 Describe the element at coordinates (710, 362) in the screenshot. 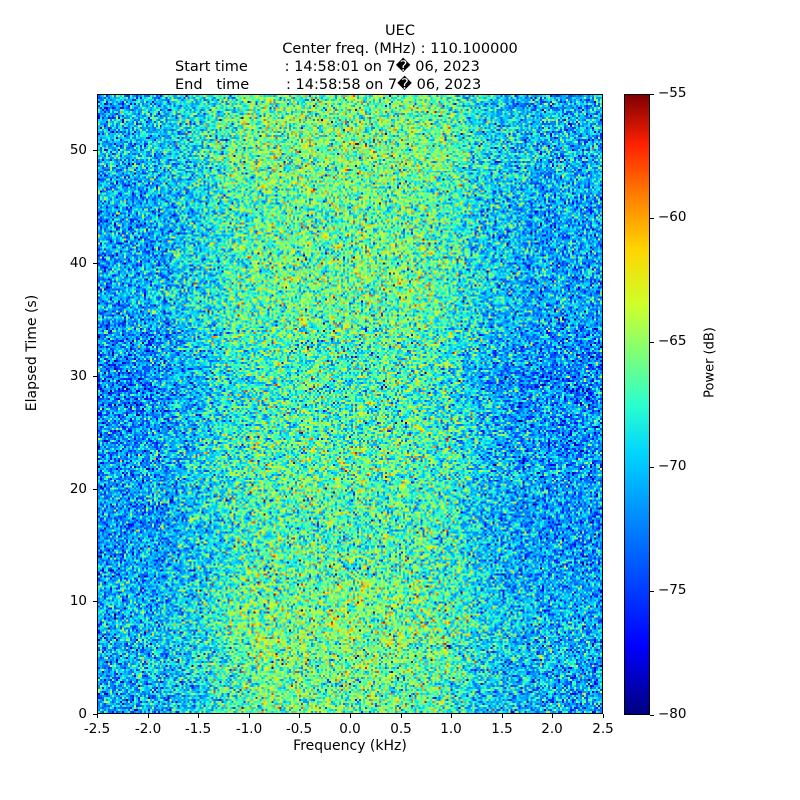

I see `colorbar-label: Power (dB)` at that location.